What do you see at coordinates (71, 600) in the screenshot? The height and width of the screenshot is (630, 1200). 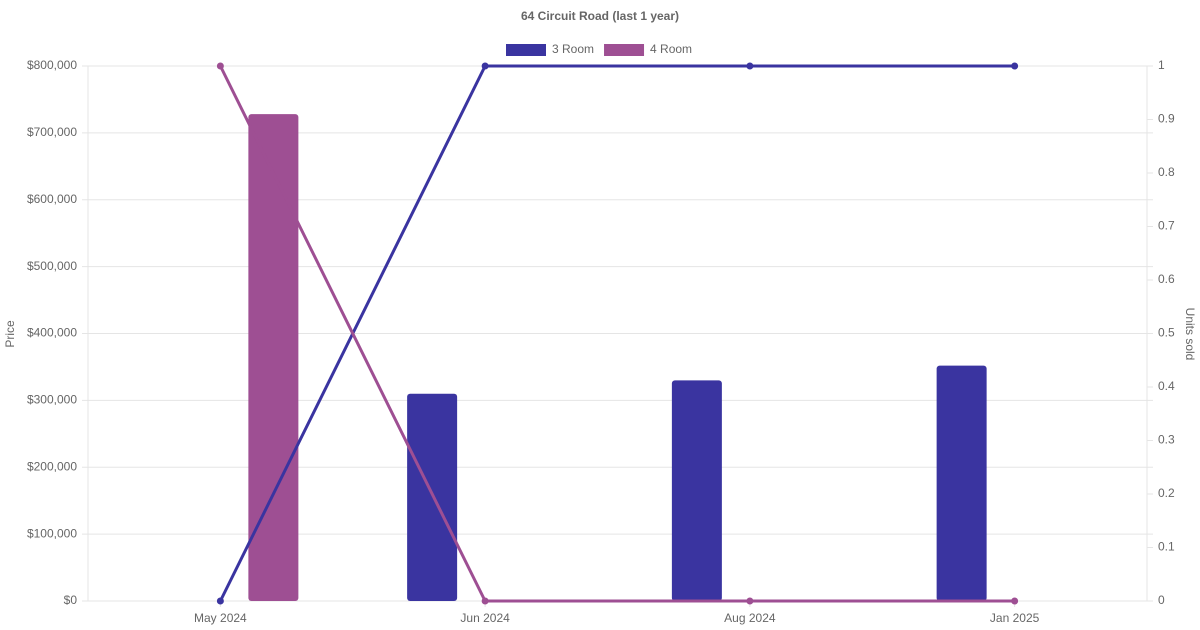 I see `y-tick-label: $0` at bounding box center [71, 600].